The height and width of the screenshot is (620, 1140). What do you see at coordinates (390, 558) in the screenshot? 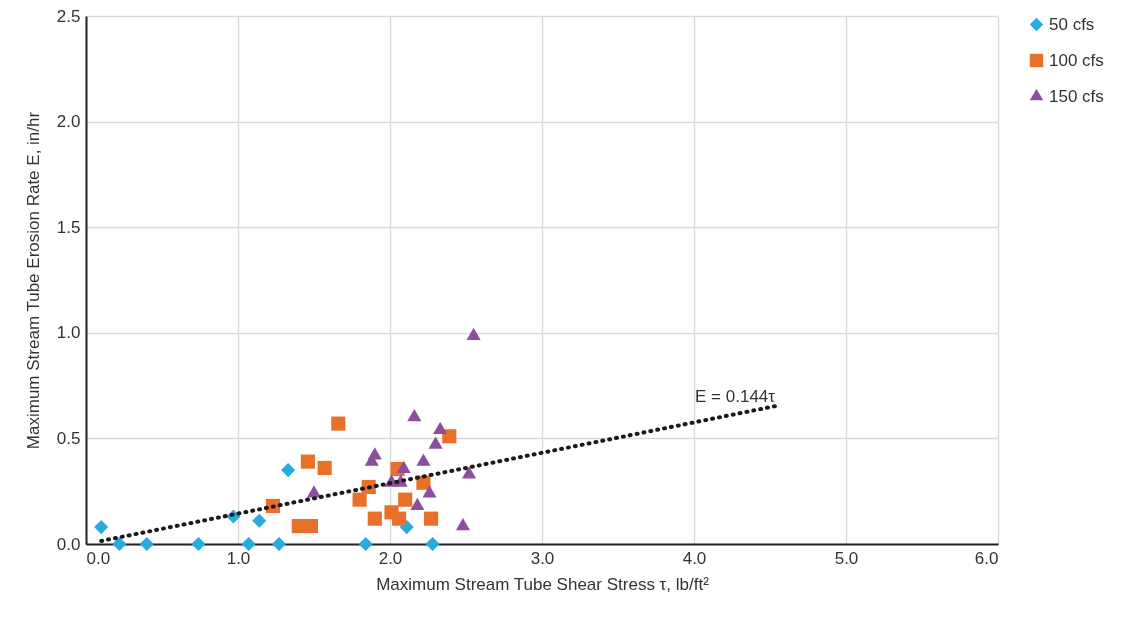
I see `x-tick-label: 2.0` at bounding box center [390, 558].